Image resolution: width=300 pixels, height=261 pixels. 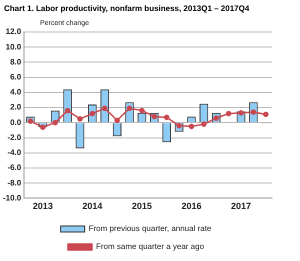 What do you see at coordinates (127, 8) in the screenshot?
I see `chart-title: Chart 1. Labor productivity, nonfarm business, 2013Q1 – 2017Q4` at bounding box center [127, 8].